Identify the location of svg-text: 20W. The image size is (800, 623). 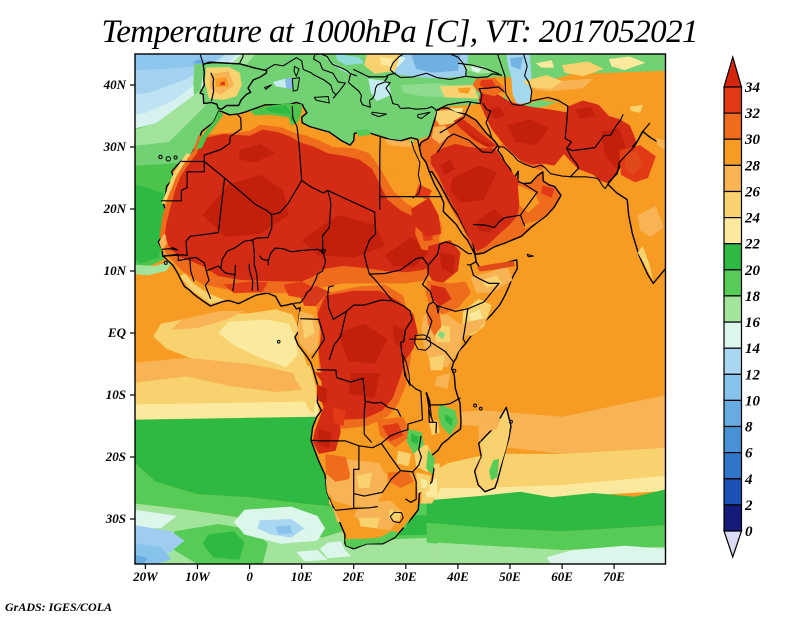
(145, 576).